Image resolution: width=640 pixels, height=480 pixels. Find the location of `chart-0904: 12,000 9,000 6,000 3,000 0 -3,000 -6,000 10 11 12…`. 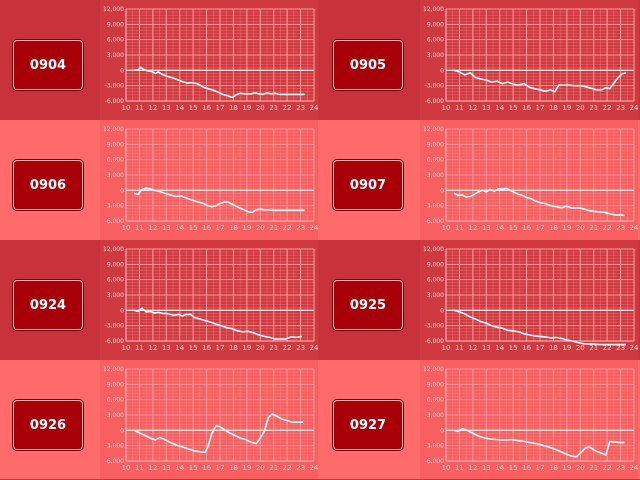

chart-0904: 12,000 9,000 6,000 3,000 0 -3,000 -6,000 10 11 12… is located at coordinates (209, 60).